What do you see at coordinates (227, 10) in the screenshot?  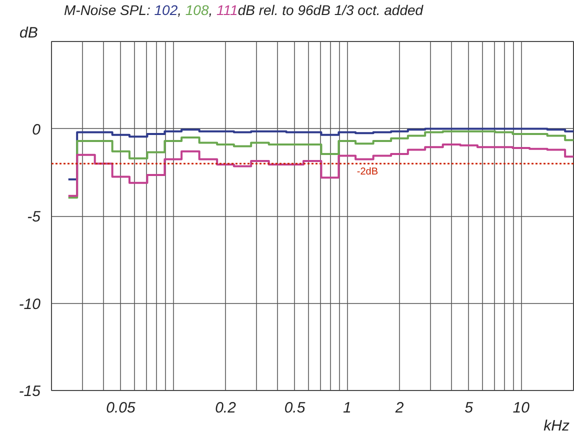 I see `text: 111` at bounding box center [227, 10].